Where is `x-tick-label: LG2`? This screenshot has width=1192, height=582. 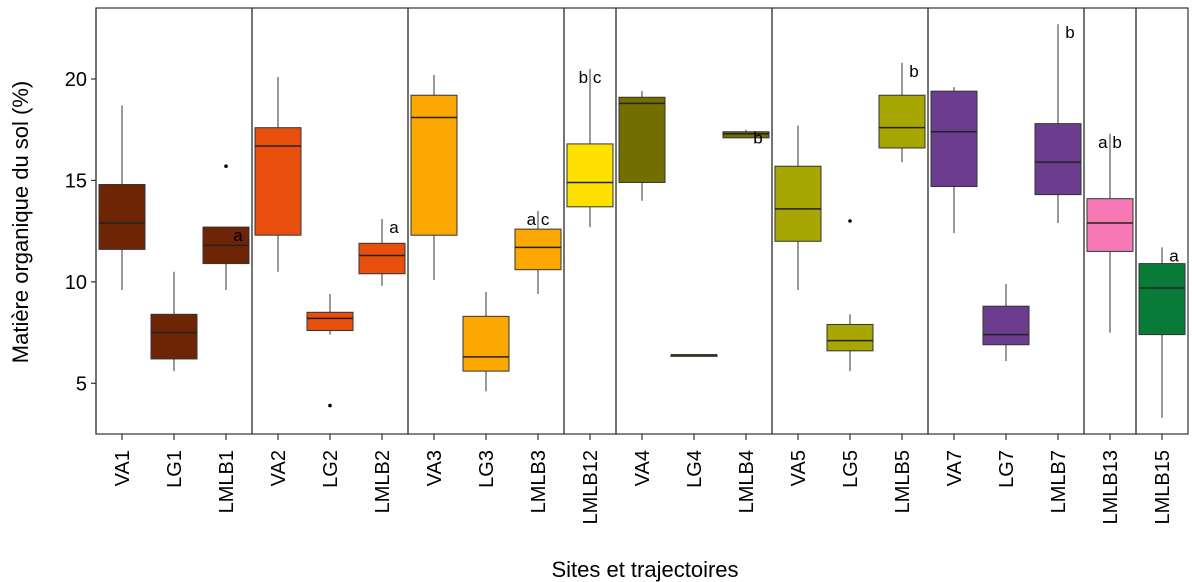 x-tick-label: LG2 is located at coordinates (331, 469).